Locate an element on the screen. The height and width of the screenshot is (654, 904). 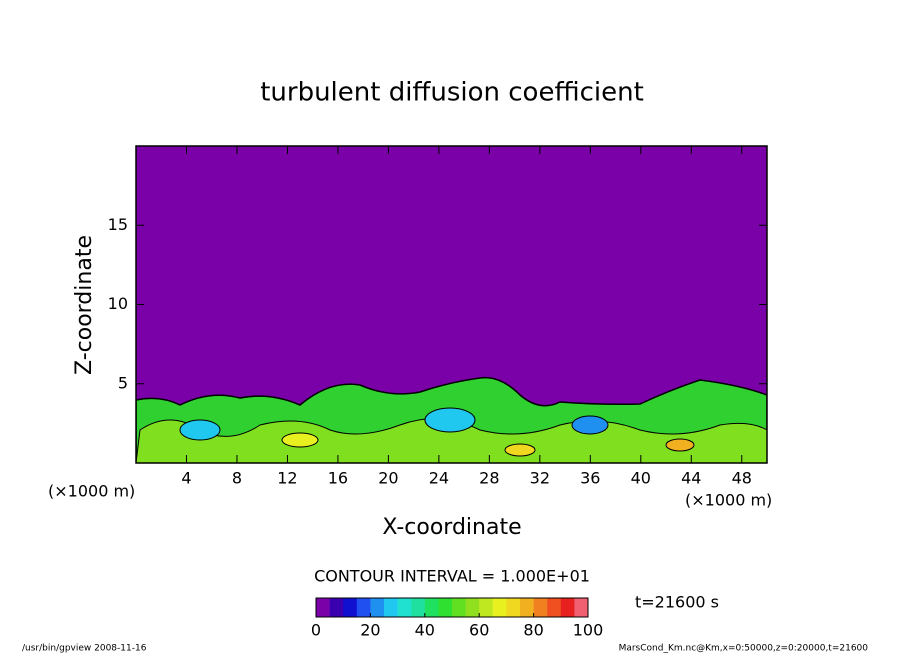
x-axis-label: X-coordinate is located at coordinates (451, 527).